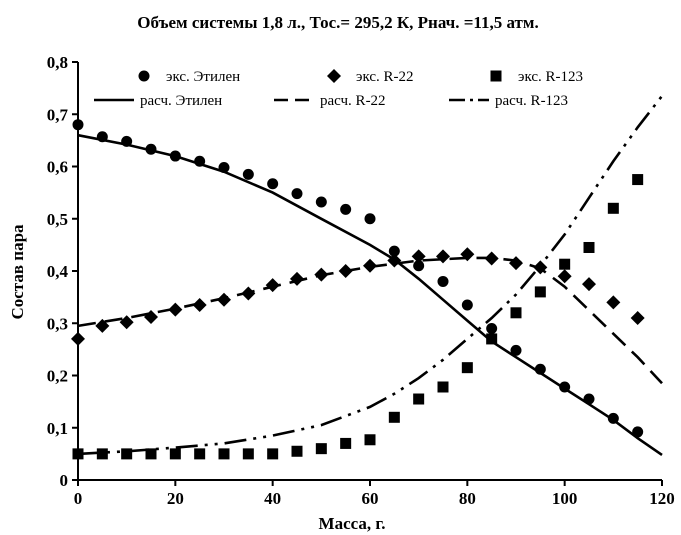 The image size is (681, 535). I want to click on legend-label: экс. Этилен, so click(203, 77).